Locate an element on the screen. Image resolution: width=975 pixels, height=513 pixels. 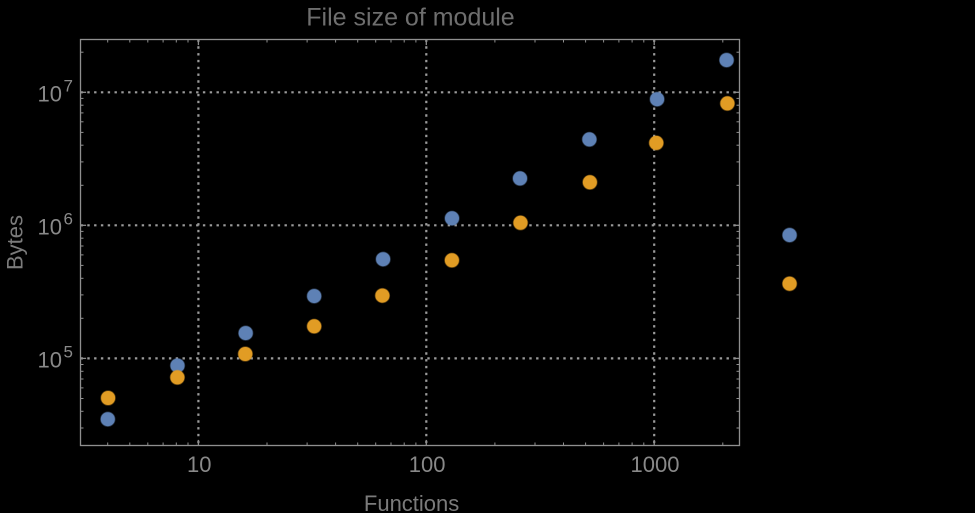
svg-text: 100 is located at coordinates (427, 464).